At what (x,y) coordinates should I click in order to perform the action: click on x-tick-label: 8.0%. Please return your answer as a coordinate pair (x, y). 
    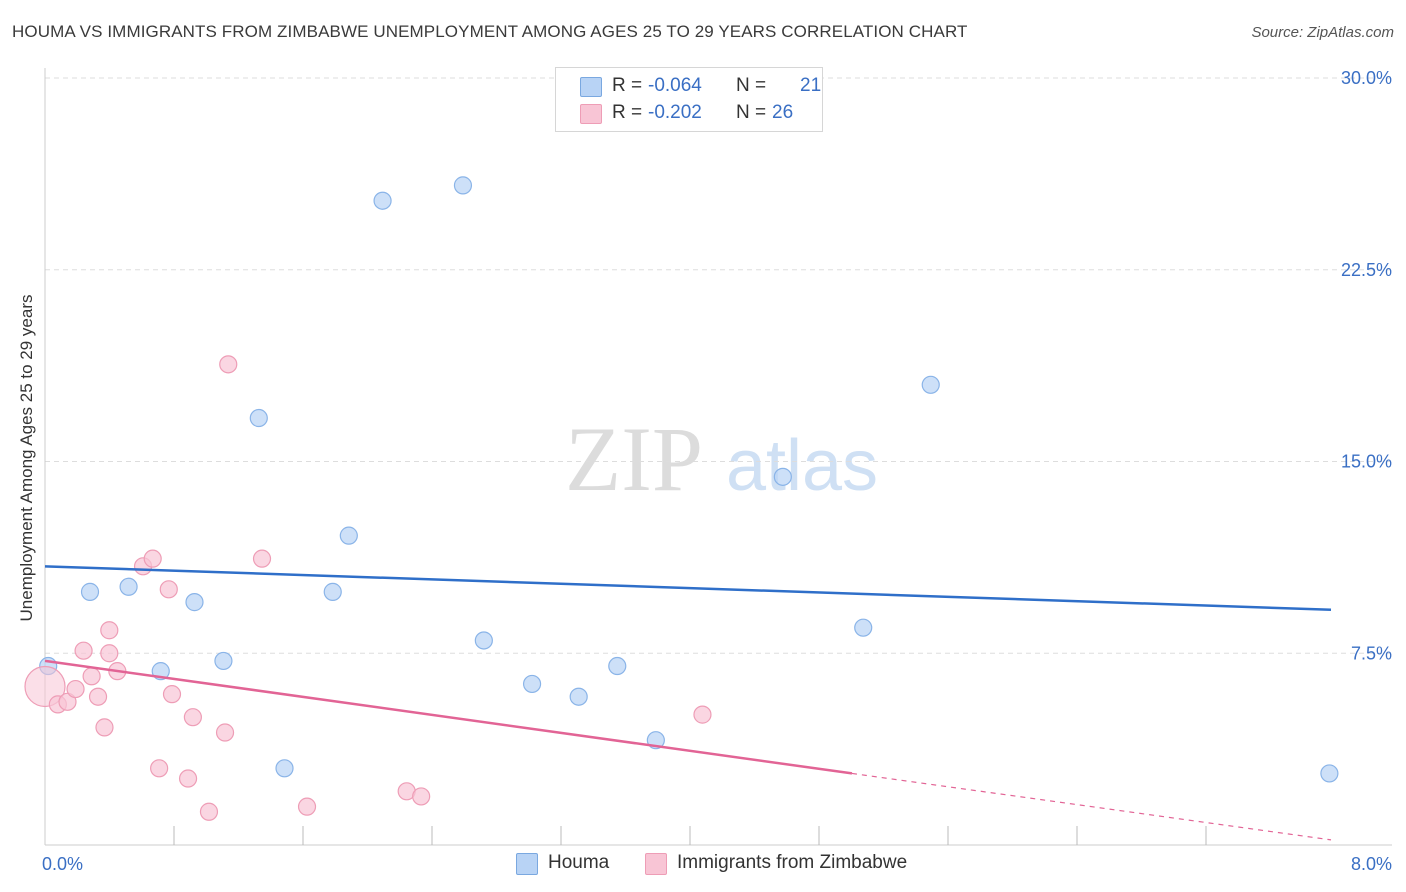
    Looking at the image, I should click on (1371, 864).